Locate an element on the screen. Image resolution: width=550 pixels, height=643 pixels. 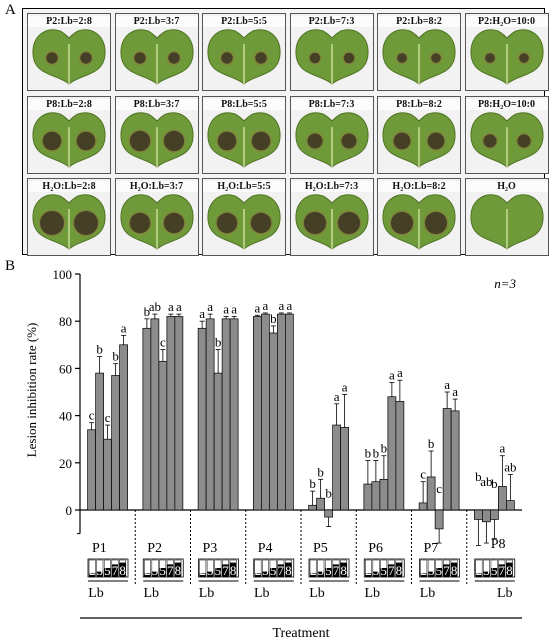
group-label: P2 is located at coordinates (154, 548).